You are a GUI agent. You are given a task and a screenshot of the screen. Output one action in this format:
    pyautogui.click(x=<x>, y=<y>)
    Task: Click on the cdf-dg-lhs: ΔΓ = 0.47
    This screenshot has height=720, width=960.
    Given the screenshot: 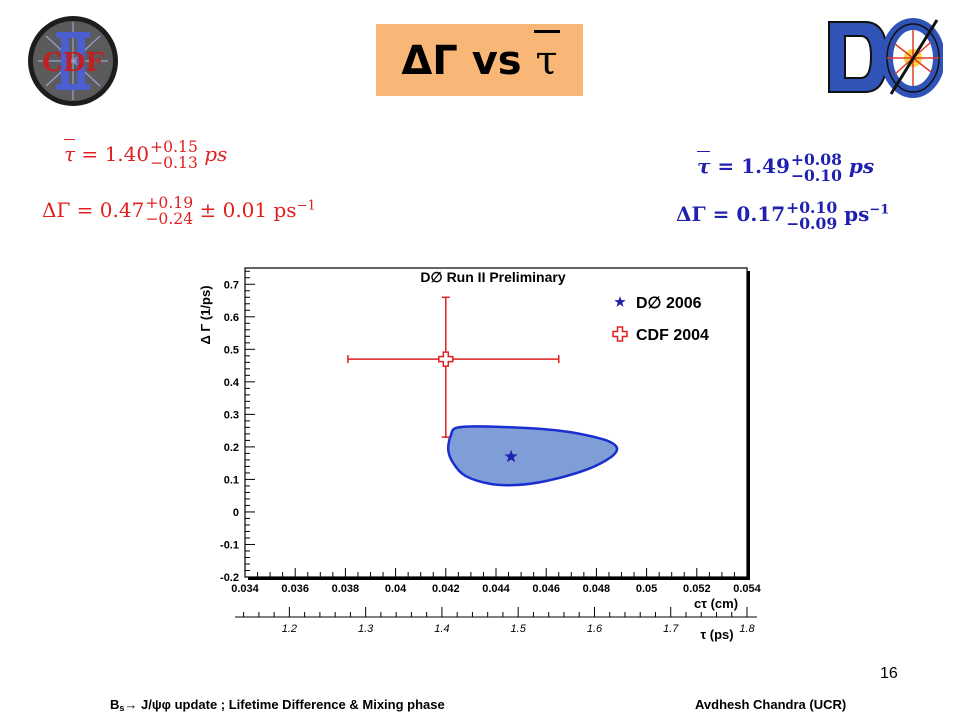 What is the action you would take?
    pyautogui.click(x=93, y=210)
    